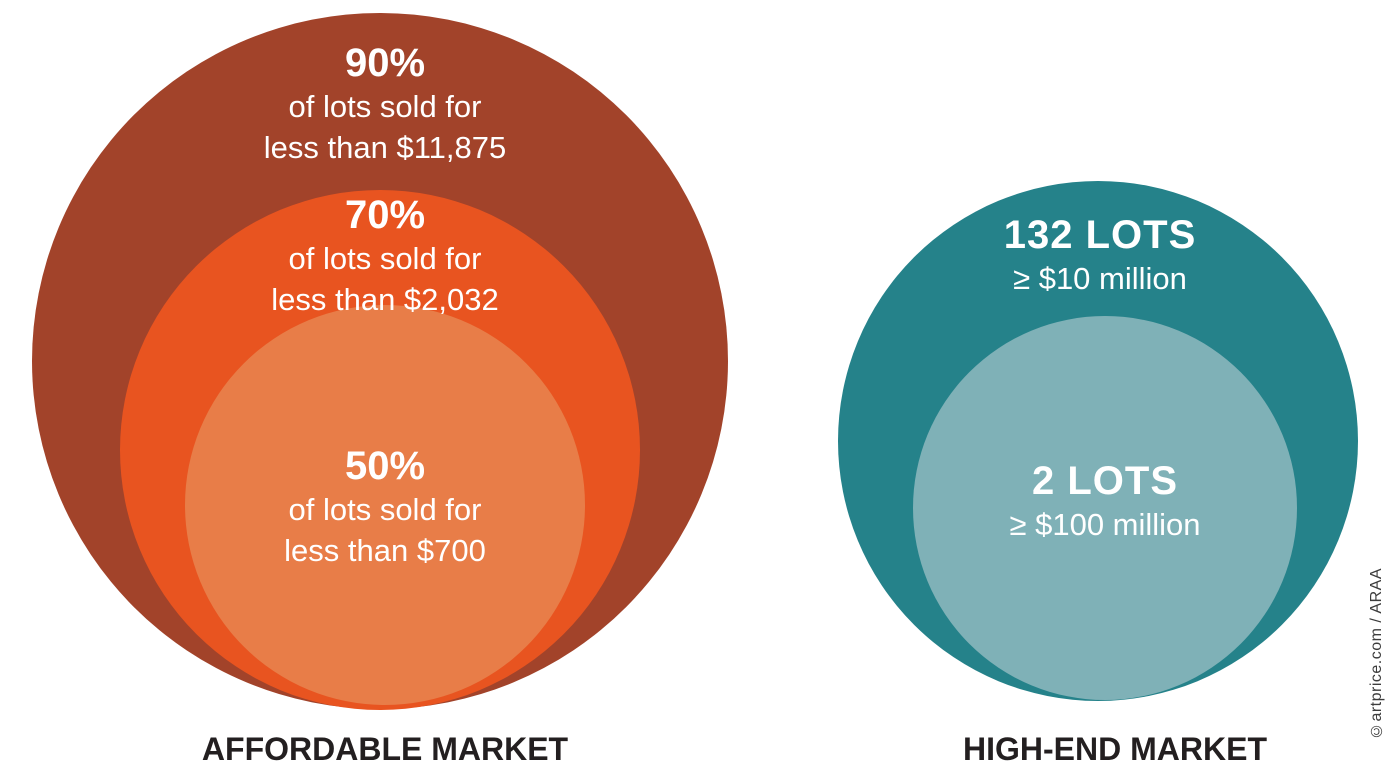 The height and width of the screenshot is (783, 1400). I want to click on ring-headline: 50%, so click(385, 466).